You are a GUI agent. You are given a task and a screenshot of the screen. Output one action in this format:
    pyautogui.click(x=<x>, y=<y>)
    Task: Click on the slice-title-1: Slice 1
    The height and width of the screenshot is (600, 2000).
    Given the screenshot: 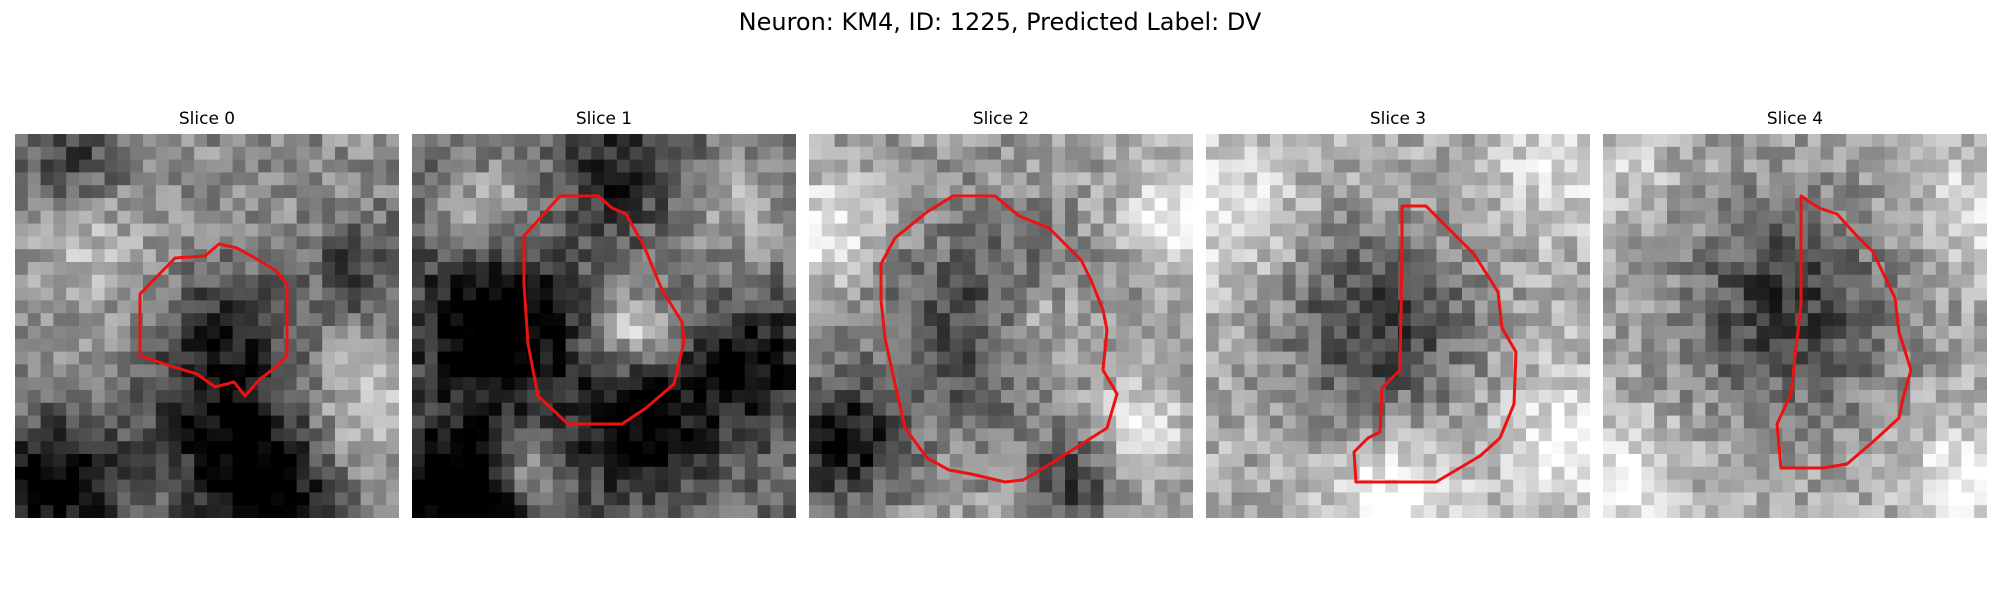 What is the action you would take?
    pyautogui.click(x=604, y=119)
    